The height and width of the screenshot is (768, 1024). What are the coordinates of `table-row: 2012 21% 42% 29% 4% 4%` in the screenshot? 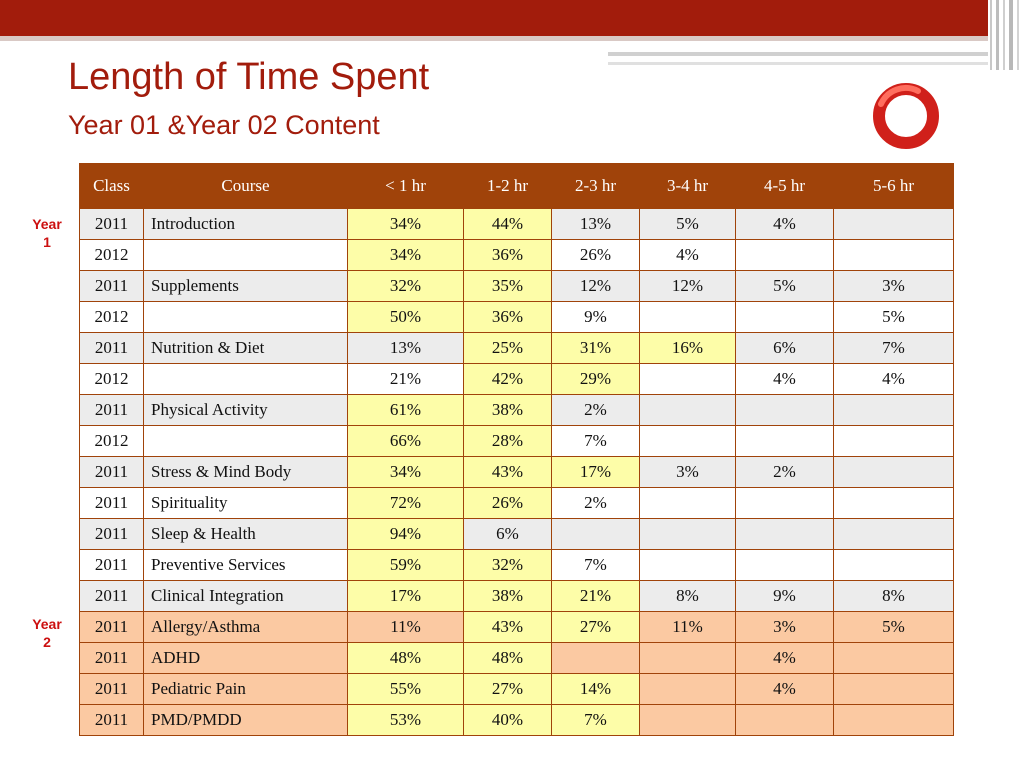 It's located at (516, 379).